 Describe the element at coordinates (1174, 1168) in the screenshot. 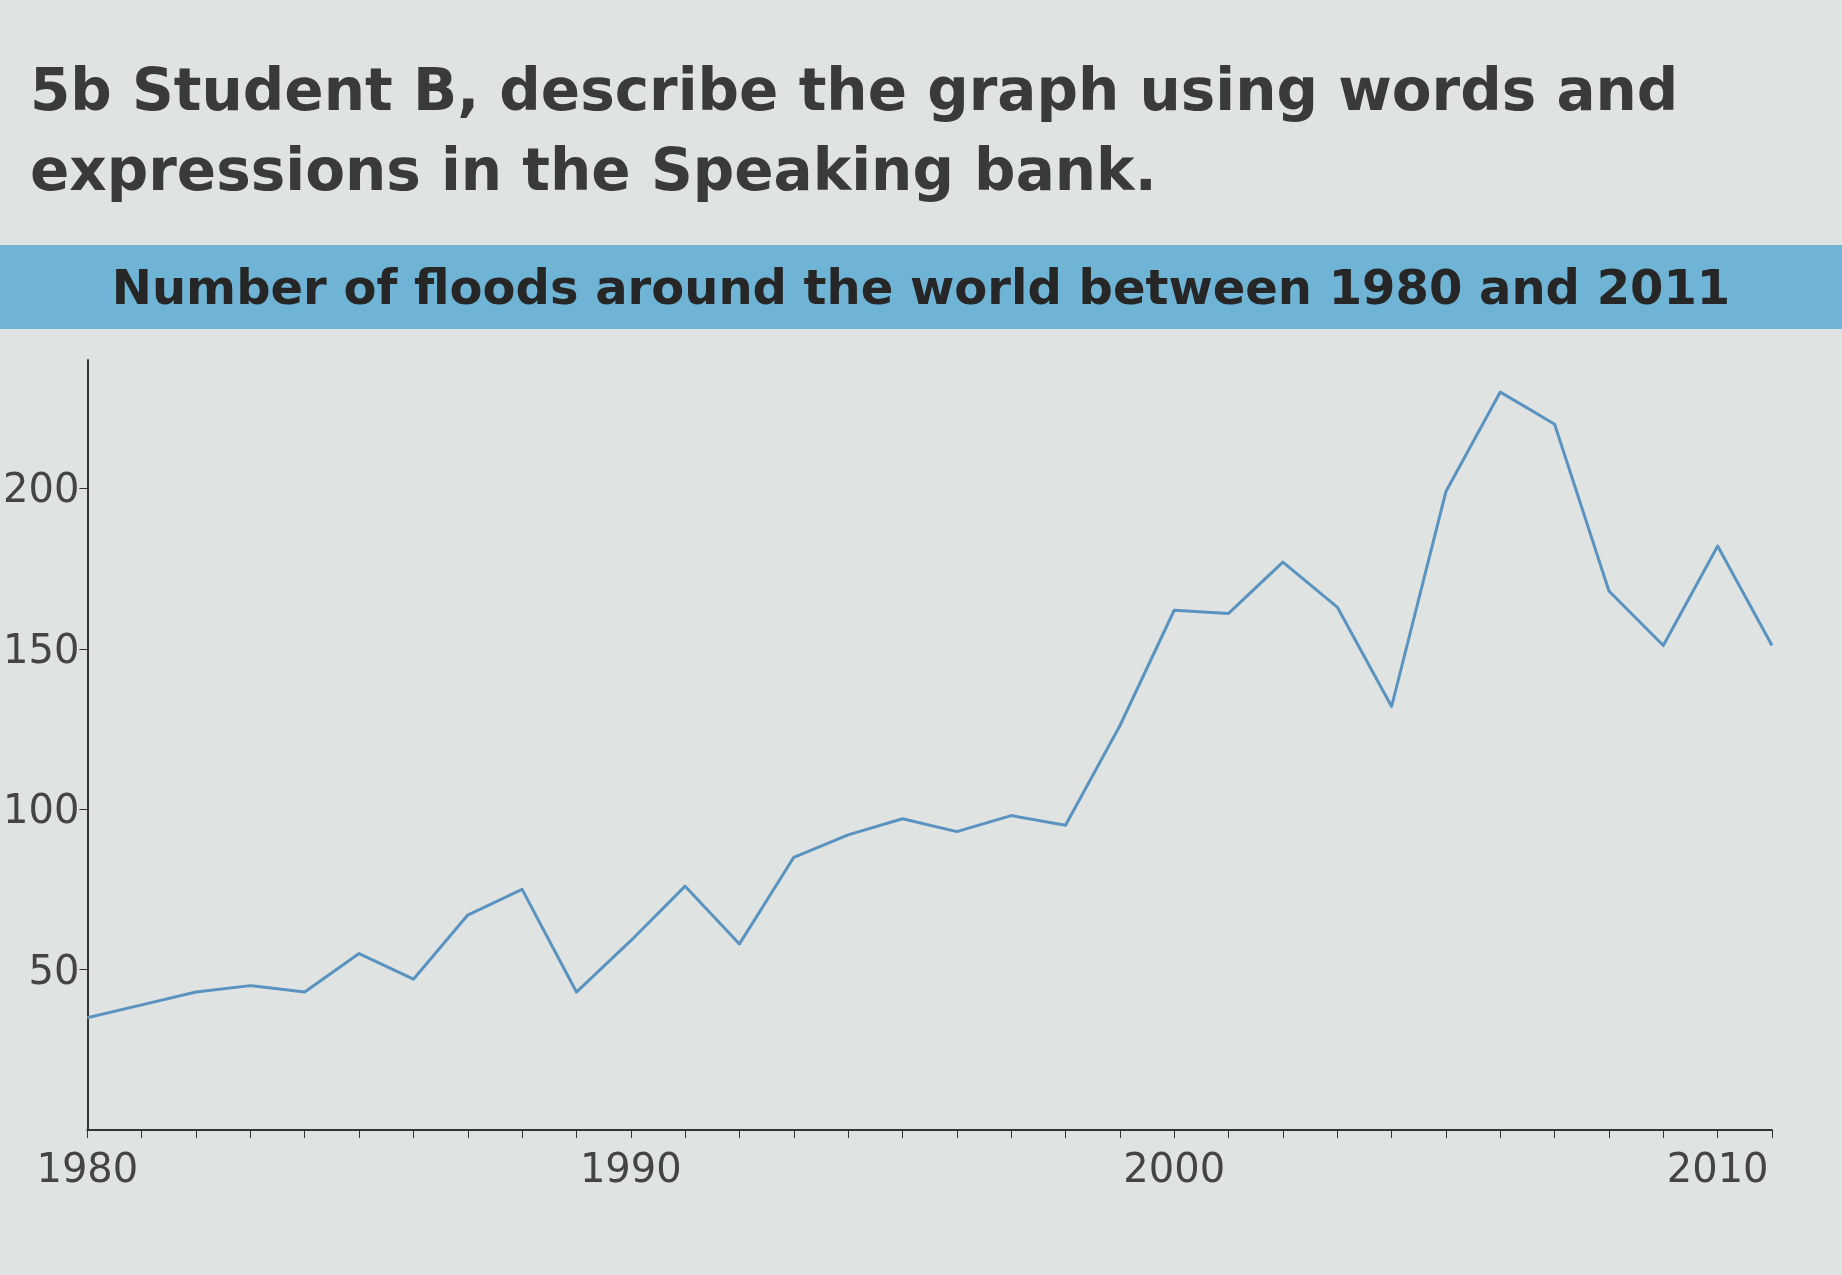

I see `x-tick-label: 2000` at that location.